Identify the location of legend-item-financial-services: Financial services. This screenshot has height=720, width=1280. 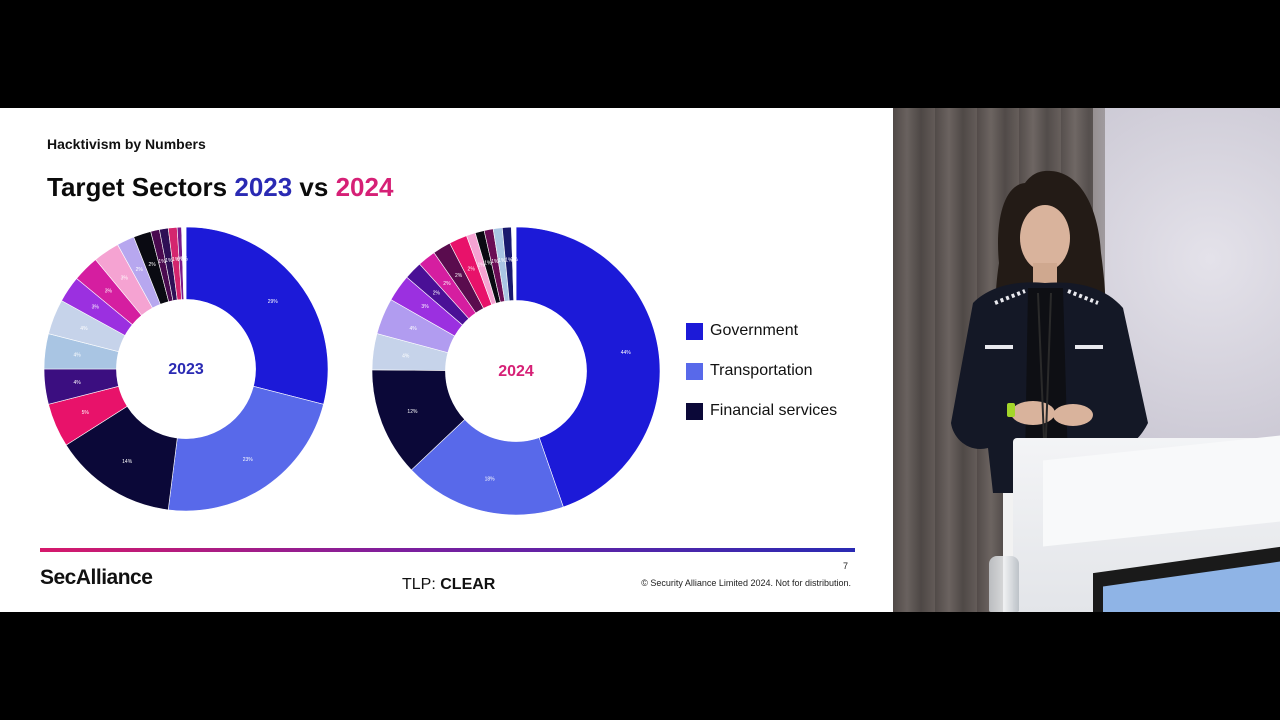
(761, 411).